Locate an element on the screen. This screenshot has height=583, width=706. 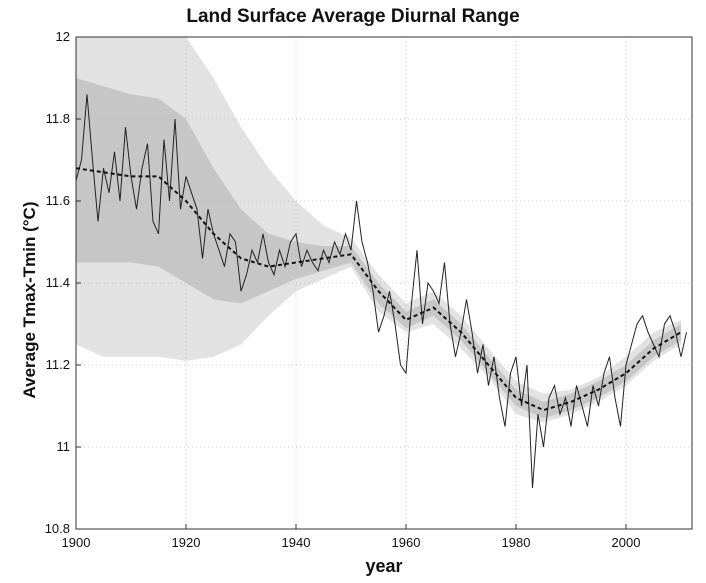
y-axis-ticks: 10.8 11 11.2 11.4 11.6 11.8 12 is located at coordinates (63, 282).